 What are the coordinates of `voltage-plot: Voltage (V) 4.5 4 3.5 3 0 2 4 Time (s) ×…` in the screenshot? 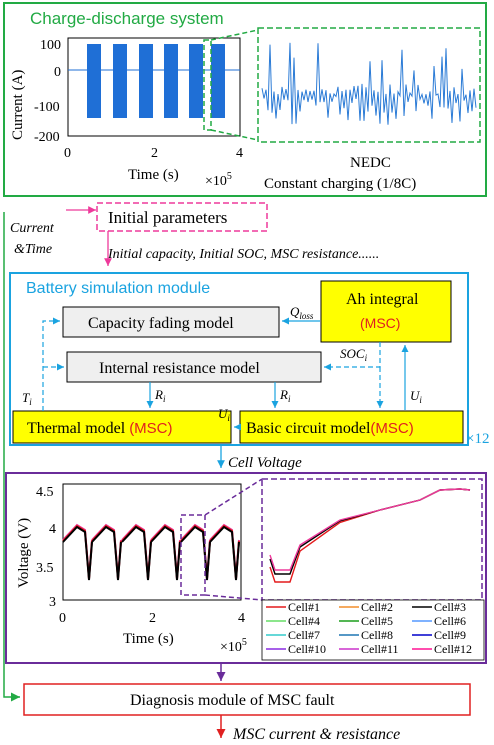 It's located at (131, 569).